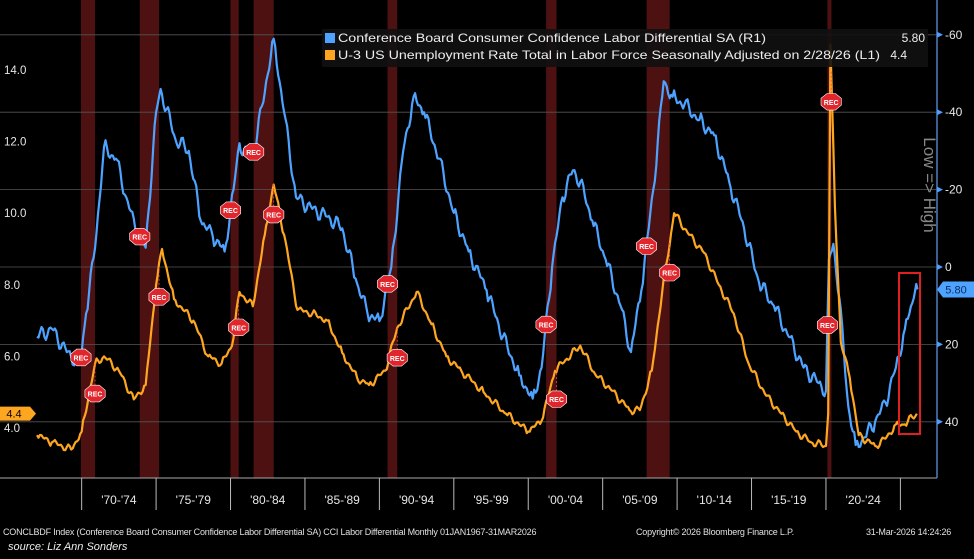  Describe the element at coordinates (948, 267) in the screenshot. I see `right-tick-label: 0` at that location.